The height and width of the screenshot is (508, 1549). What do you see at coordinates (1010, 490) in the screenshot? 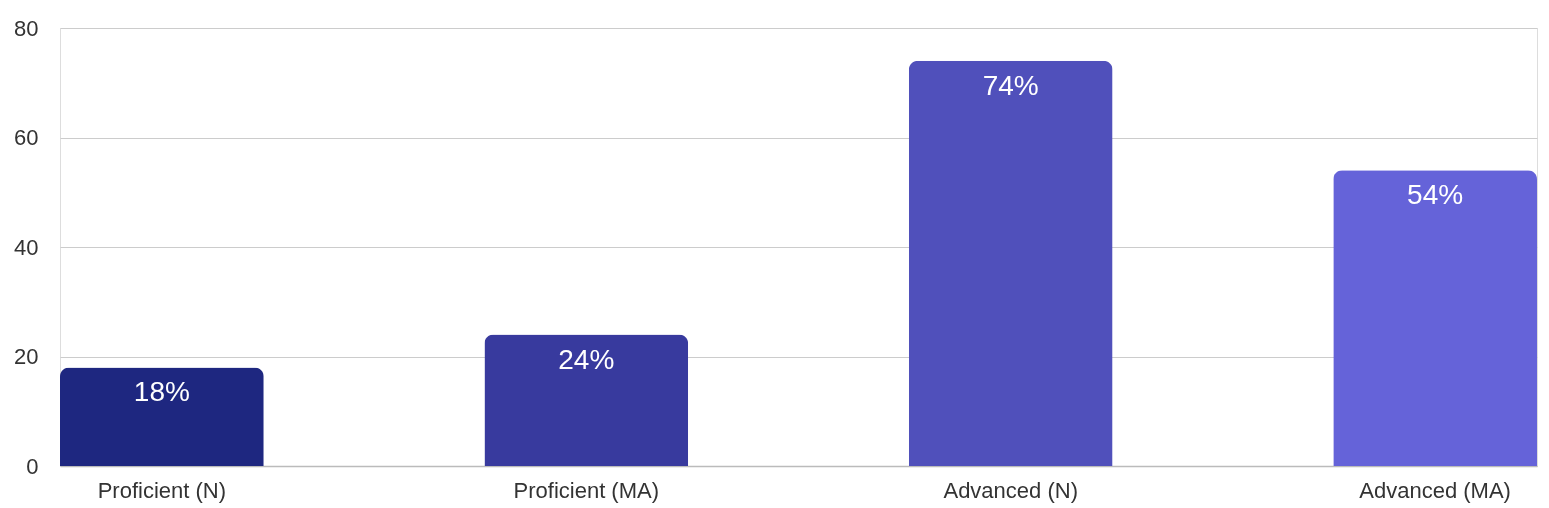
I see `x-tick-label: Advanced (N)` at bounding box center [1010, 490].